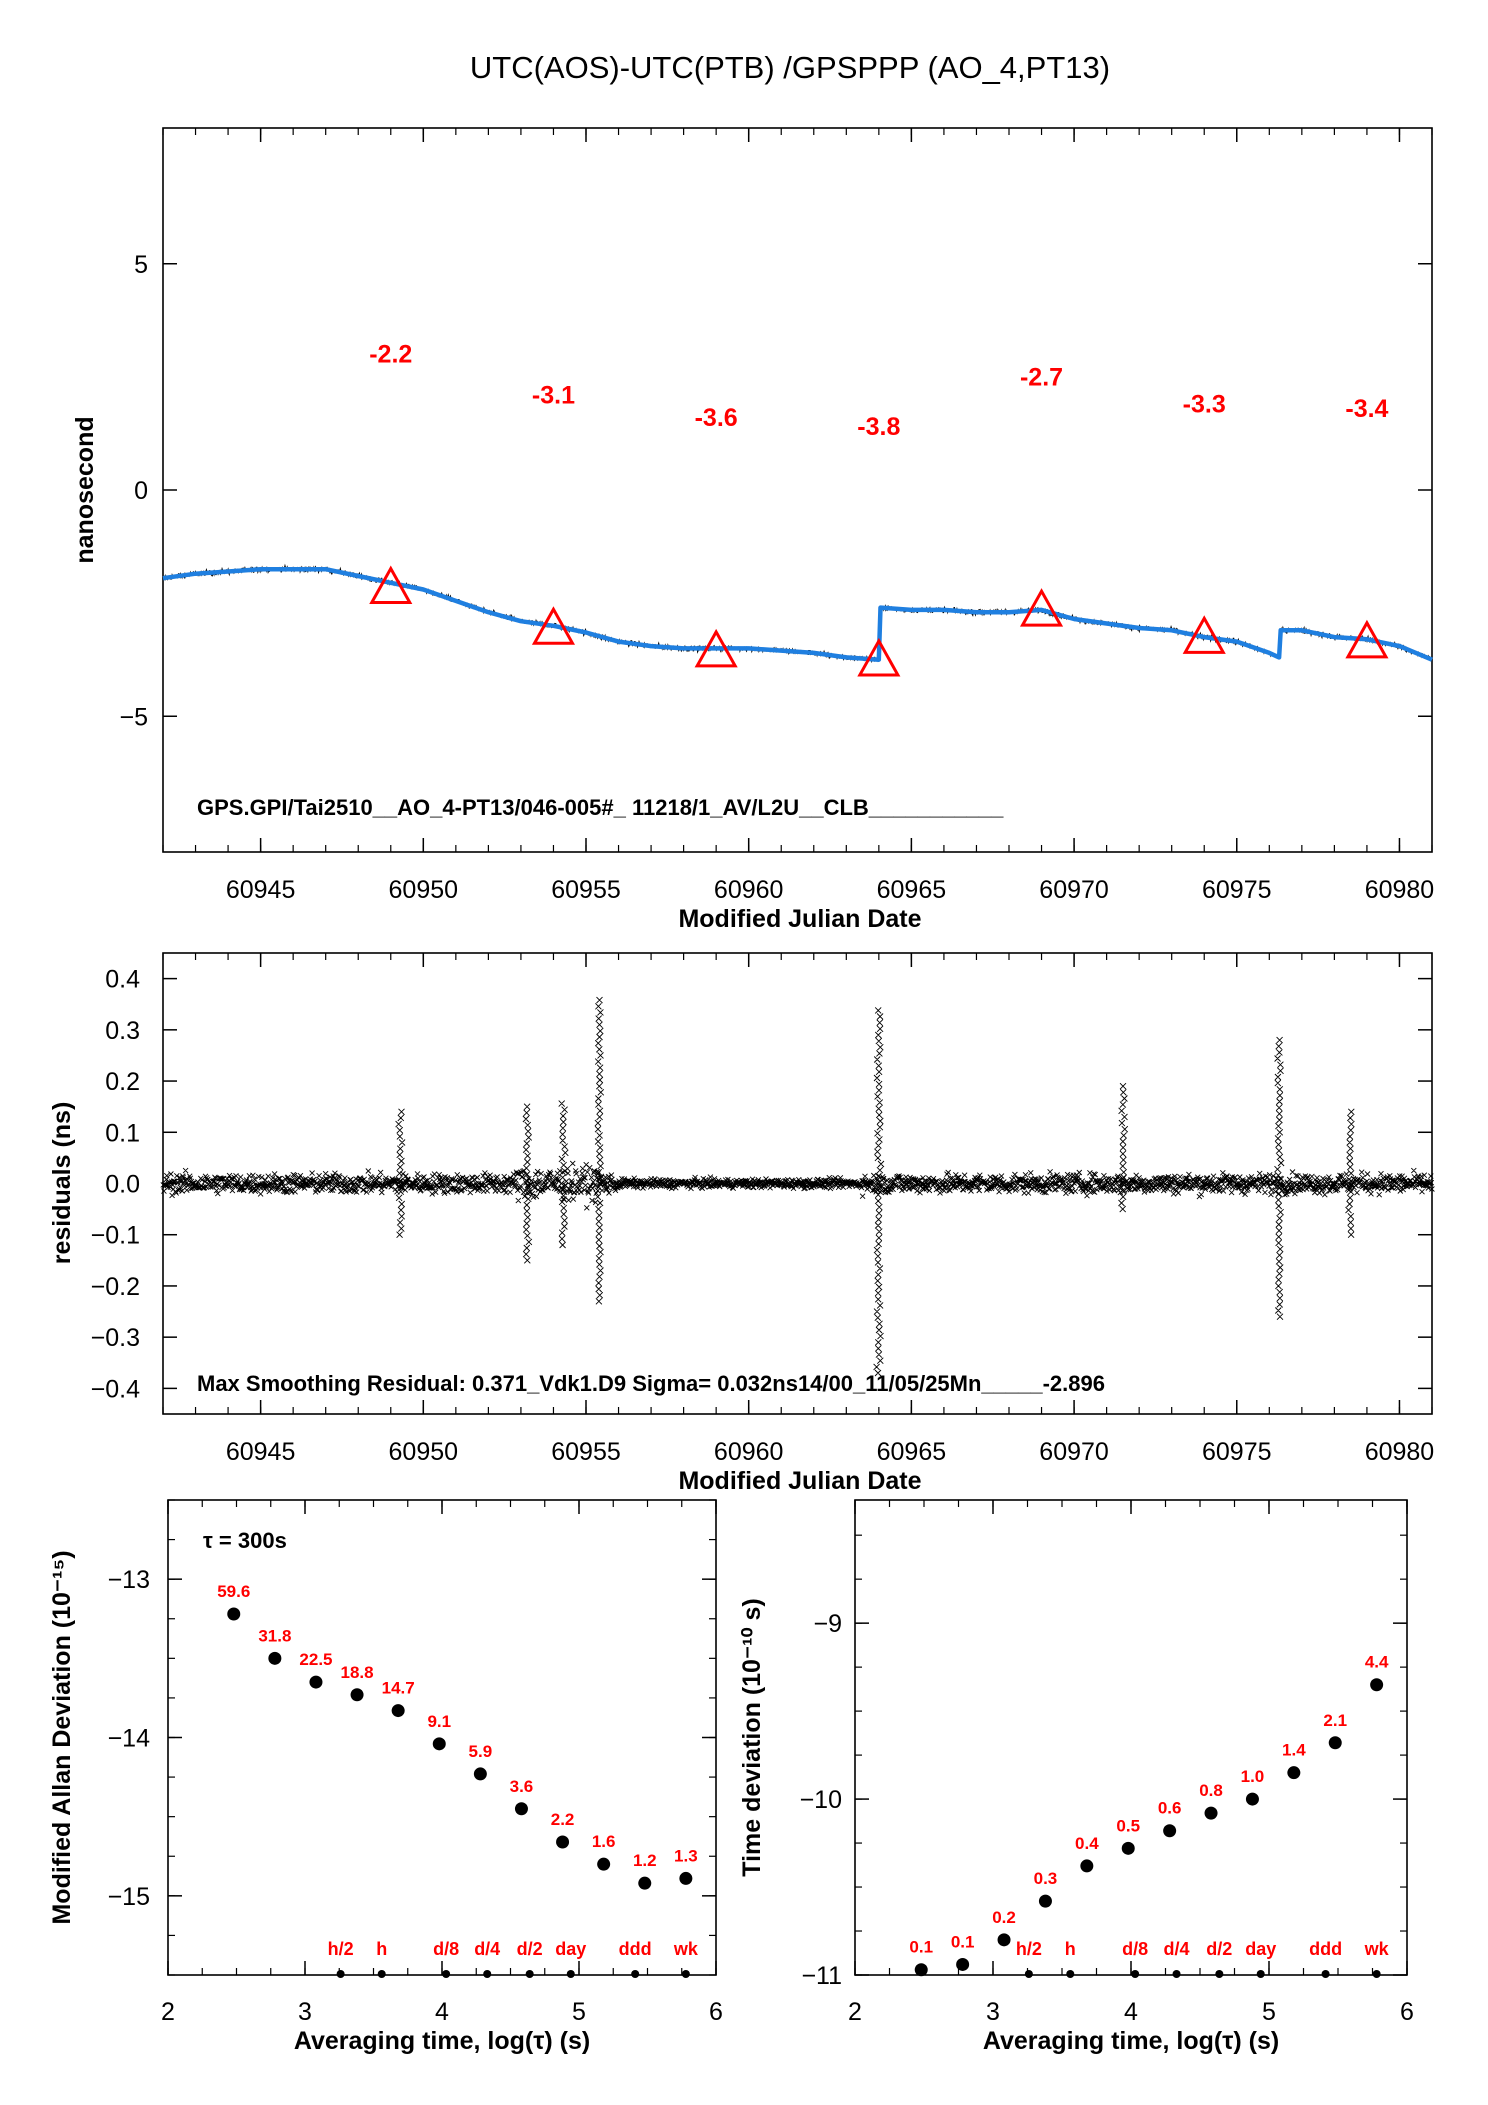 The image size is (1488, 2105). I want to click on res-ytick-label: −0.2, so click(115, 1287).